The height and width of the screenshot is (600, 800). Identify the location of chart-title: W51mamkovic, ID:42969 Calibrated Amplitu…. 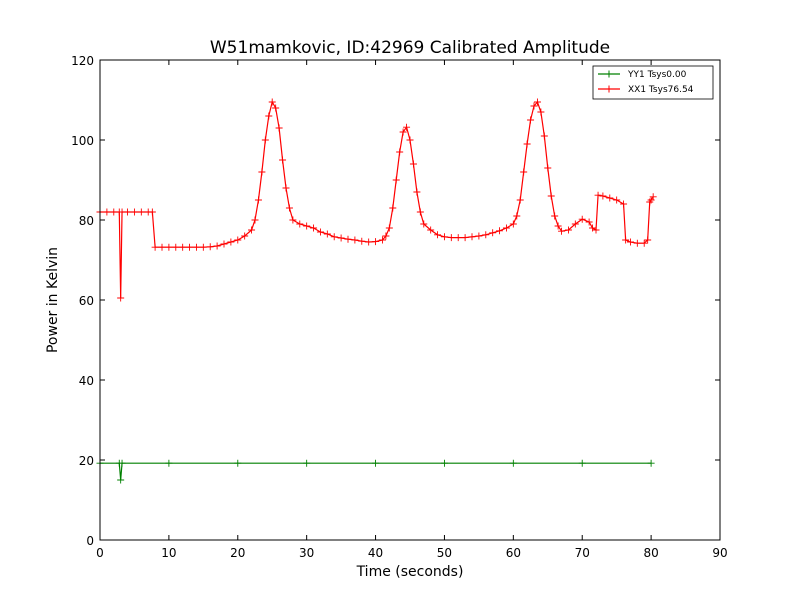
(410, 48).